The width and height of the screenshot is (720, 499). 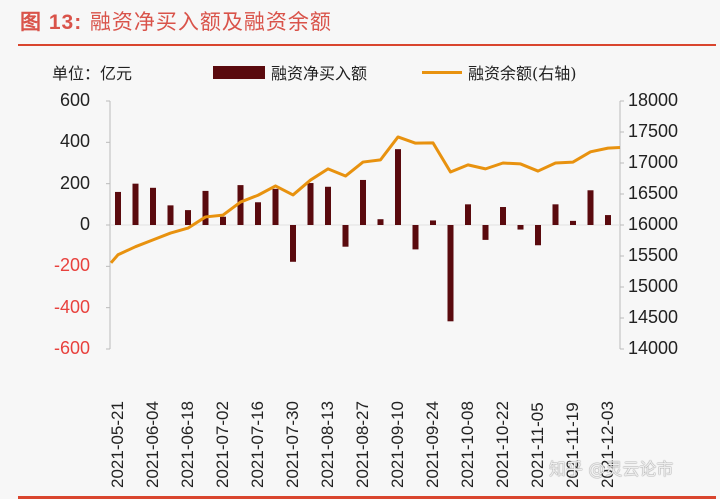 I want to click on legend-bar-label: 融资净买入额, so click(x=319, y=73).